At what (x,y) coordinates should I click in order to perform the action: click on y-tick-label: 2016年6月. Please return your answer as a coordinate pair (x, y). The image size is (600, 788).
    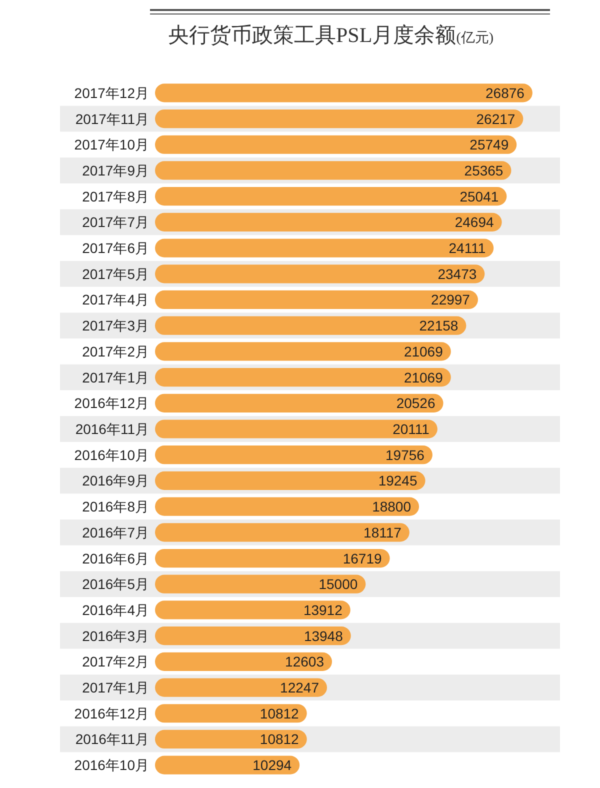
    Looking at the image, I should click on (115, 558).